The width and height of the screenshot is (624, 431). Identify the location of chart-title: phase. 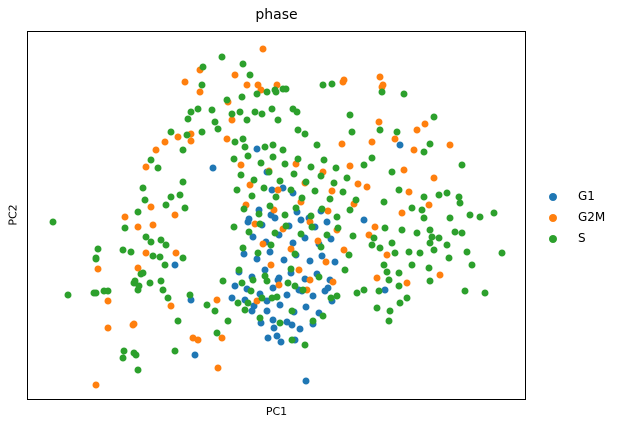
(276, 15).